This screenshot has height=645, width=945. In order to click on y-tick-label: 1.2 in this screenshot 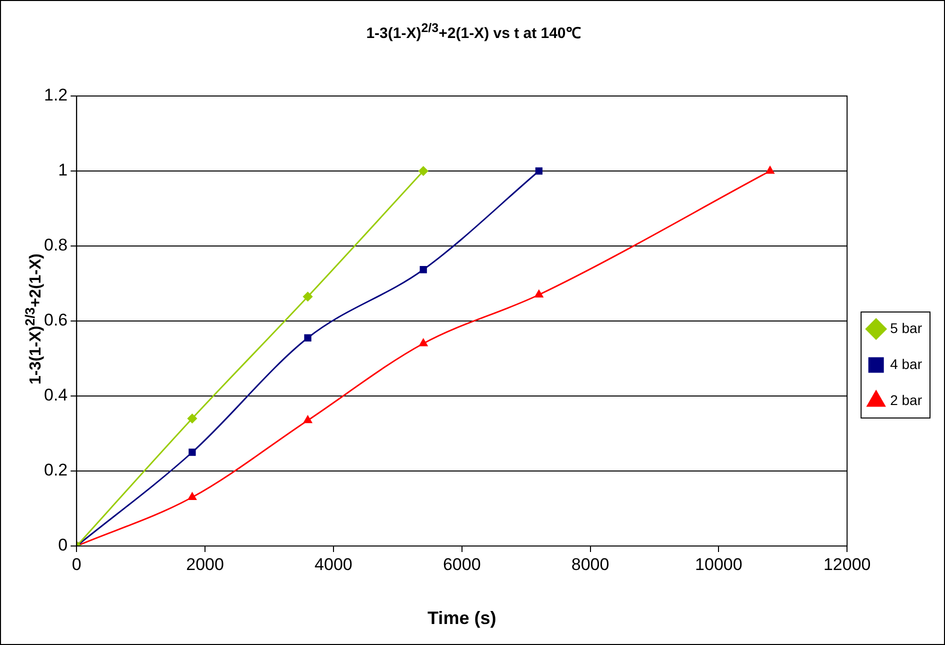, I will do `click(56, 95)`.